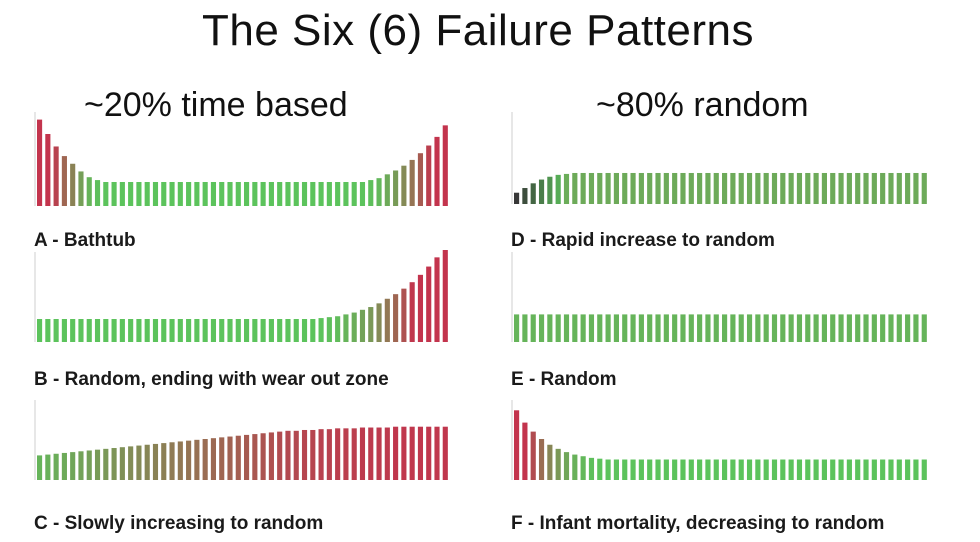  Describe the element at coordinates (241, 296) in the screenshot. I see `pattern-b-chart` at that location.